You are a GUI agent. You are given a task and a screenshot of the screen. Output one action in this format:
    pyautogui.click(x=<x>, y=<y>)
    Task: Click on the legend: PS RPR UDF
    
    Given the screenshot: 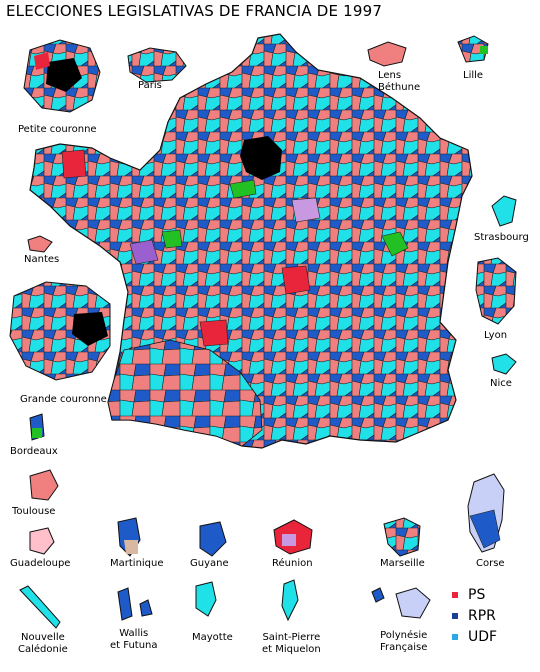 What is the action you would take?
    pyautogui.click(x=474, y=615)
    